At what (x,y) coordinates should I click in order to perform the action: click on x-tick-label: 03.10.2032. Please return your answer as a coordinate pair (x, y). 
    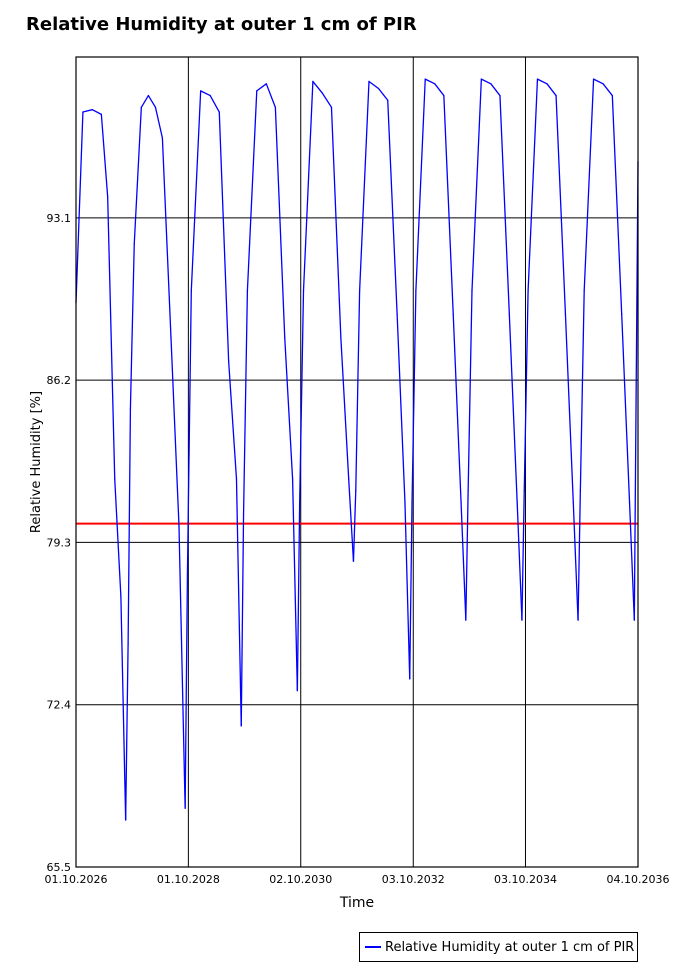
    Looking at the image, I should click on (413, 879).